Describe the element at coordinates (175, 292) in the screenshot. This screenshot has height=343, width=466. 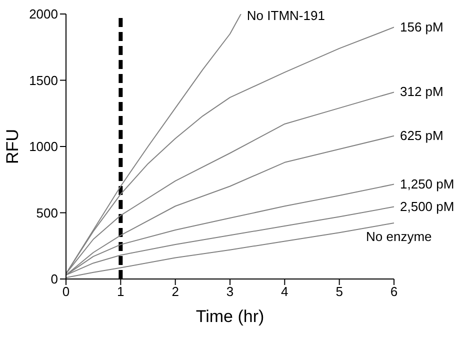
I see `x-tick-label: 2` at that location.